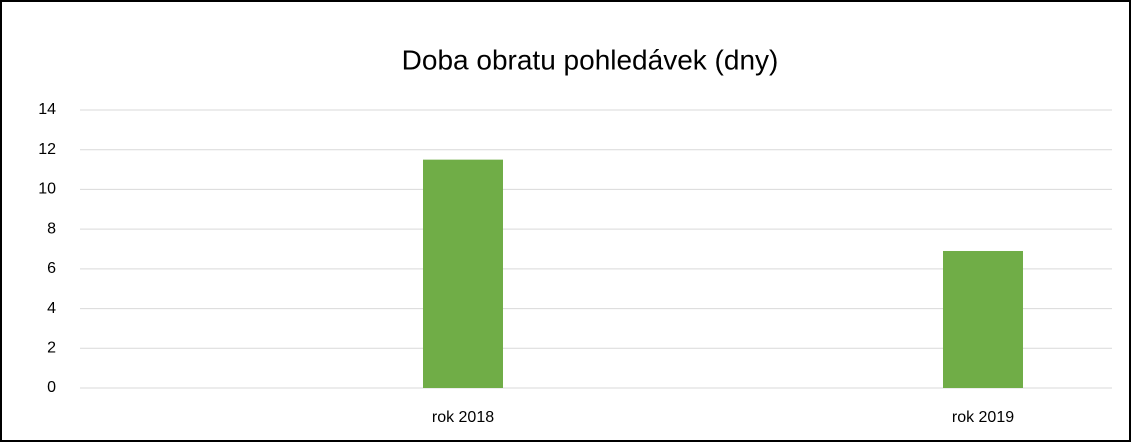  Describe the element at coordinates (47, 109) in the screenshot. I see `y-tick-label: 14` at that location.